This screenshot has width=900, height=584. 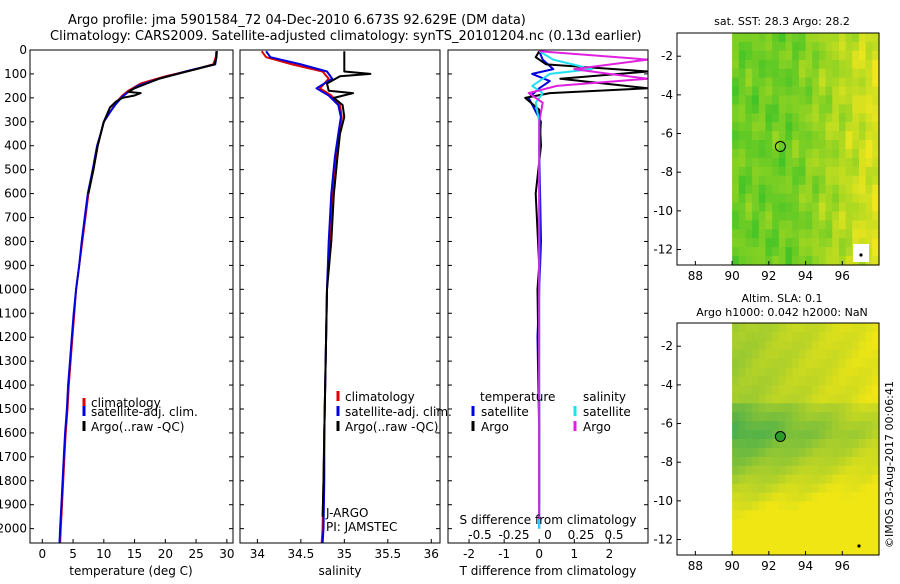 What do you see at coordinates (613, 535) in the screenshot?
I see `s-tick-label: 0.5` at bounding box center [613, 535].